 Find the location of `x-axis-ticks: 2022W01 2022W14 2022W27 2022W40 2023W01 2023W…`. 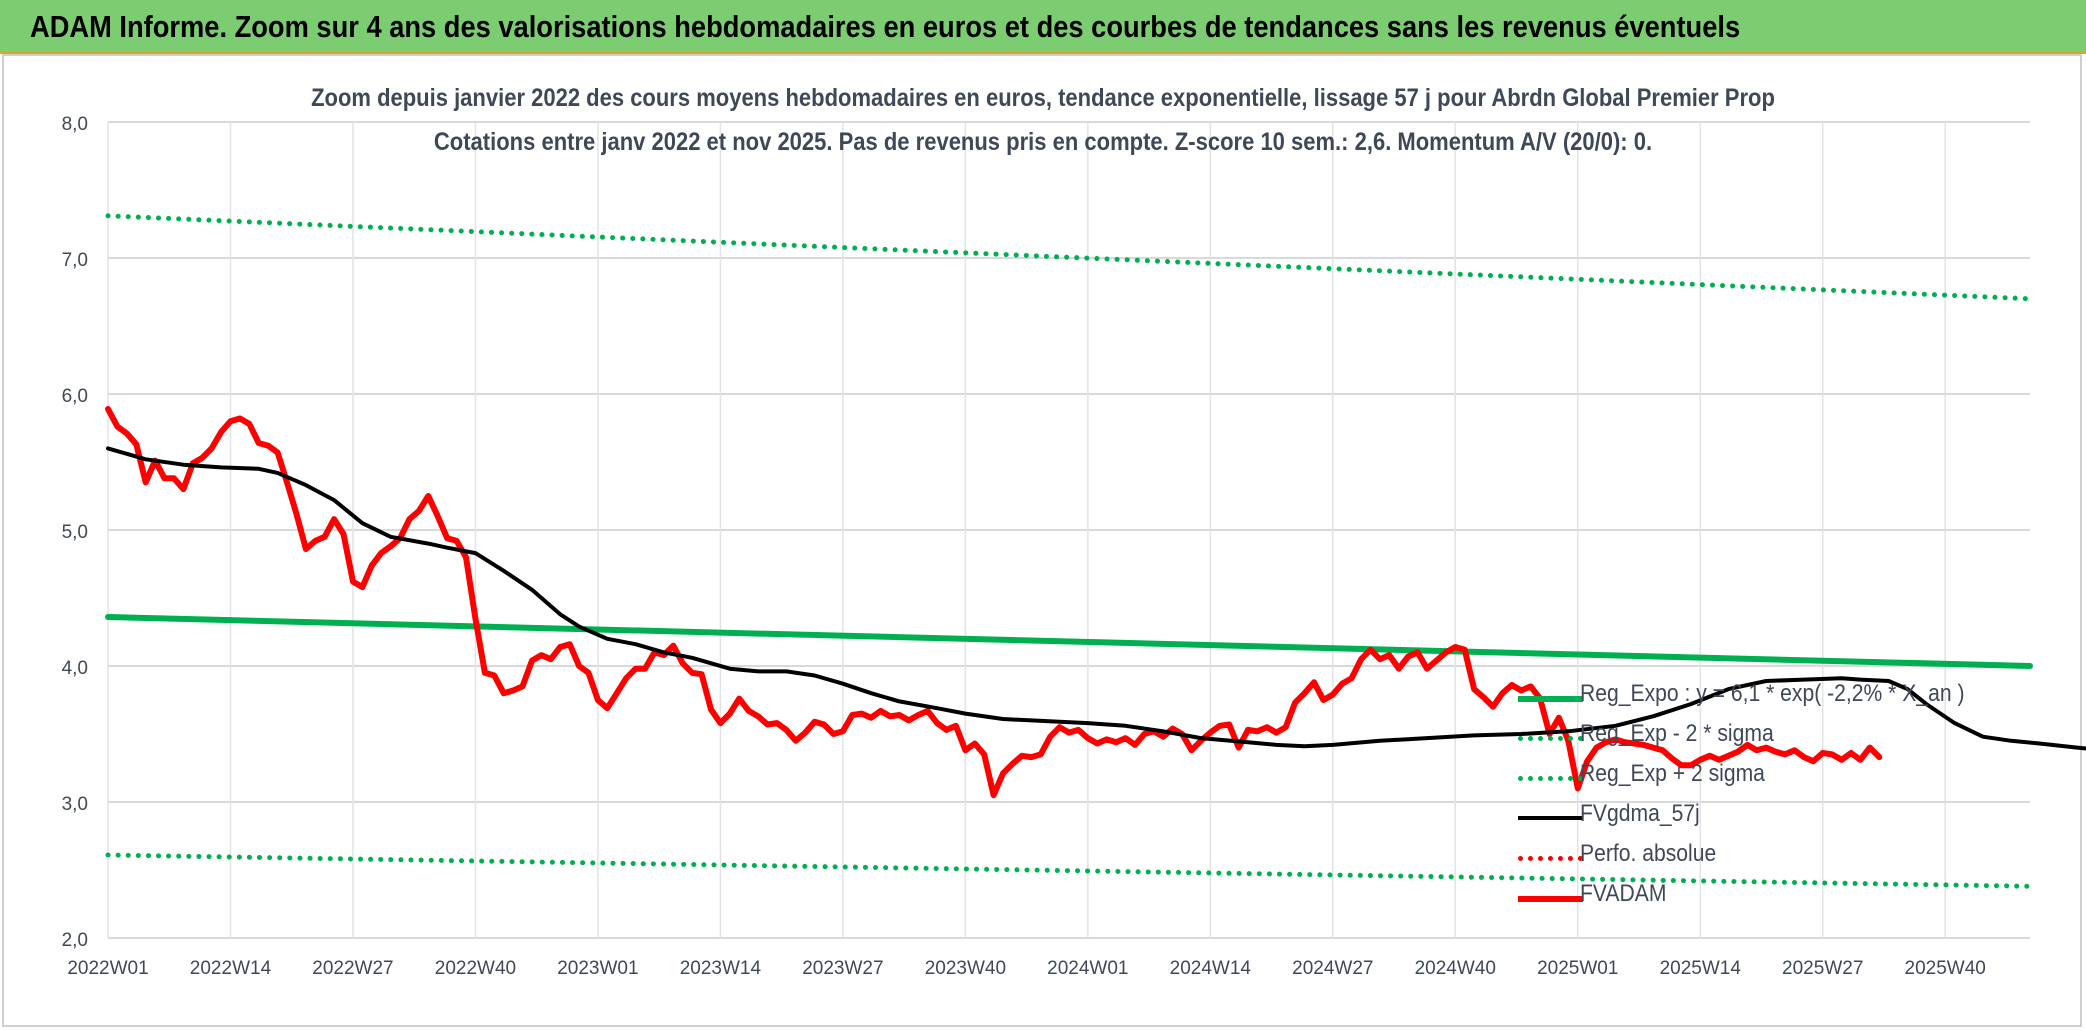

x-axis-ticks: 2022W01 2022W14 2022W27 2022W40 2023W01 2023W… is located at coordinates (1026, 968).